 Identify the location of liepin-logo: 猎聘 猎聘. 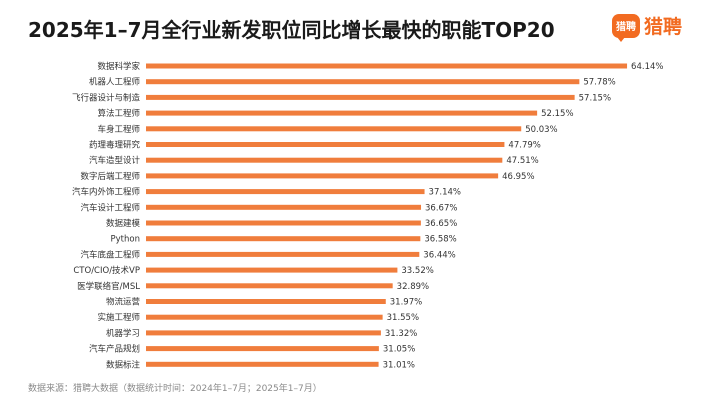
(647, 27).